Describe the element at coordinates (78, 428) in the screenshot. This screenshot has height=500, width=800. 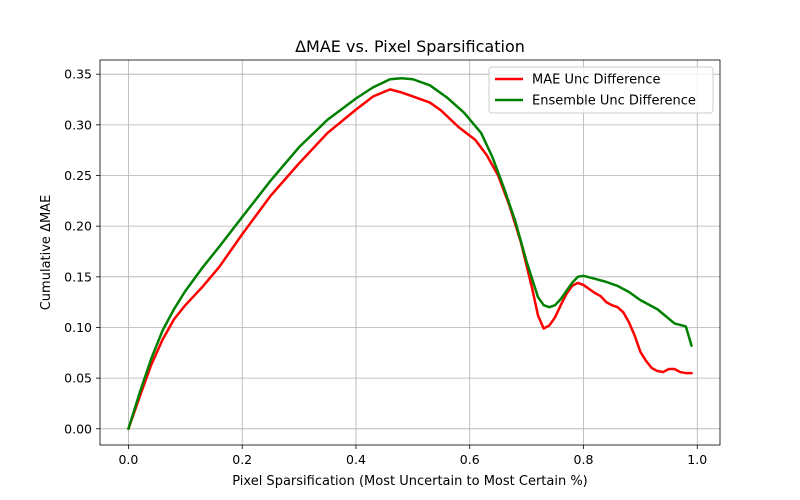
I see `y-tick-label: 0.00` at that location.